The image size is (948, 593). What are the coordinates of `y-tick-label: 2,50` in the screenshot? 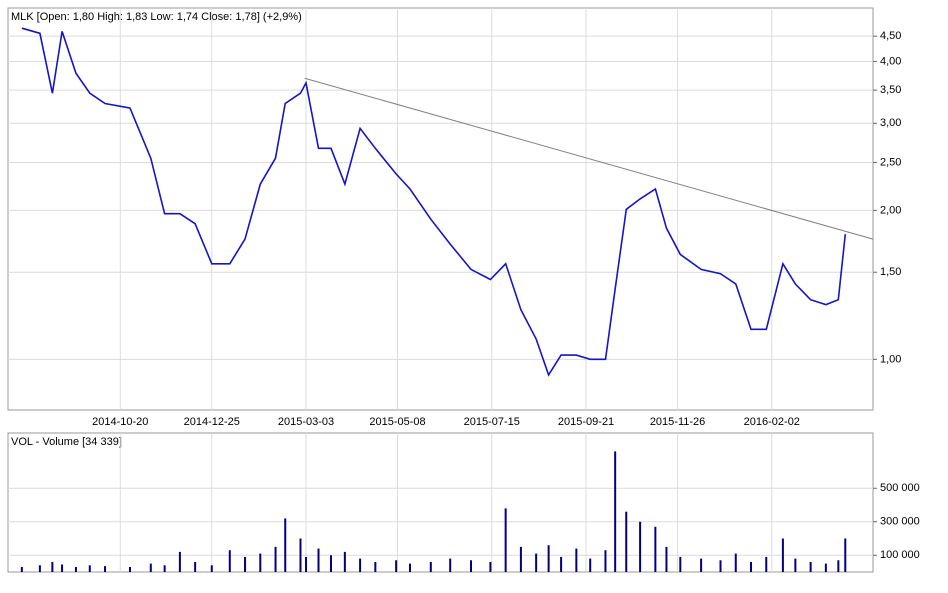 It's located at (890, 162).